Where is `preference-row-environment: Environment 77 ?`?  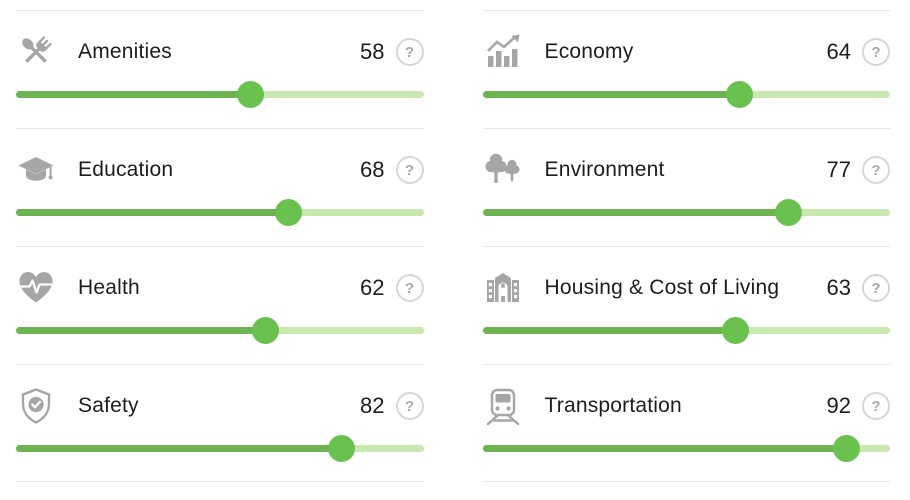 preference-row-environment: Environment 77 ? is located at coordinates (686, 187).